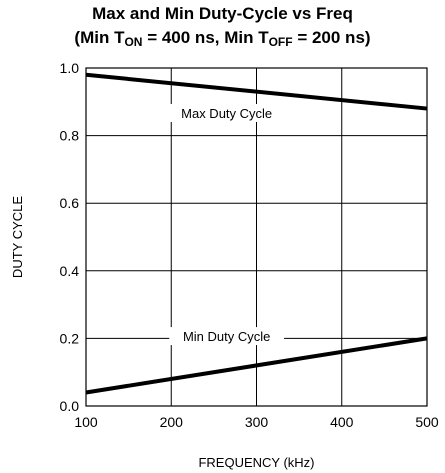 The height and width of the screenshot is (473, 445). I want to click on subtitle-part-2: = 400 ns, Min T, so click(205, 37).